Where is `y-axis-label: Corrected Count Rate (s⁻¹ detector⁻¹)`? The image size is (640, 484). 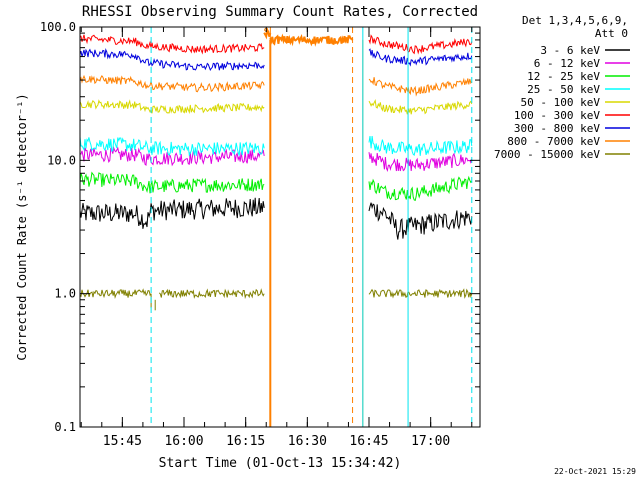
y-axis-label: Corrected Count Rate (s⁻¹ detector⁻¹) is located at coordinates (22, 226).